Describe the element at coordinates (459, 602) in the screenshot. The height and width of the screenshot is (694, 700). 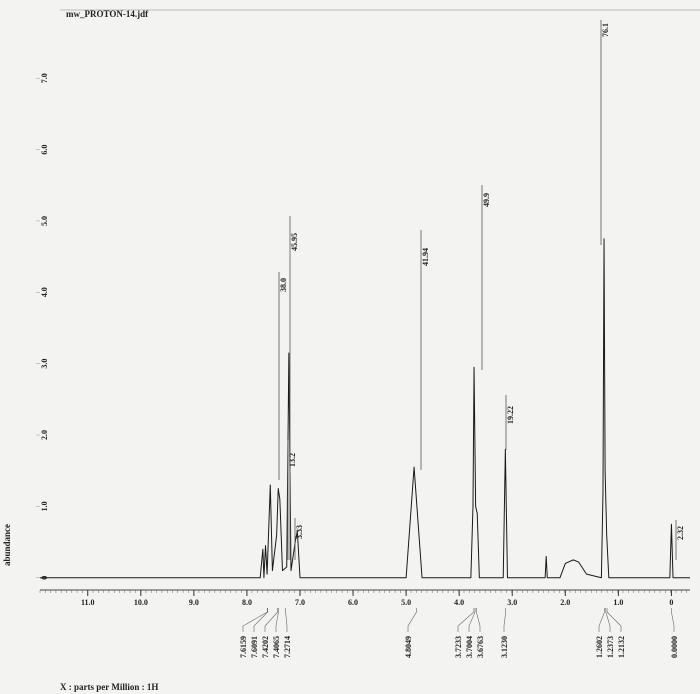
I see `x-tick-label: 4.0` at that location.